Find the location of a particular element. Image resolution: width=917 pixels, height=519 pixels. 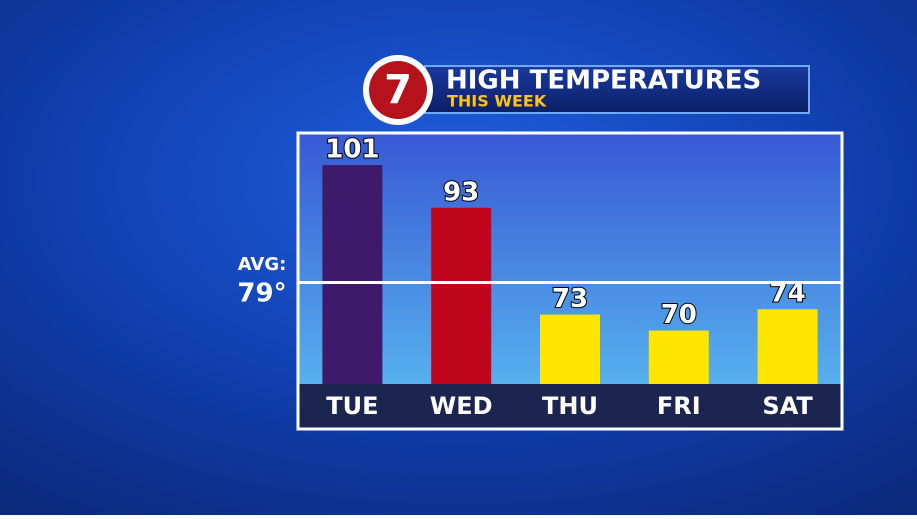

value-label: 73 is located at coordinates (570, 299).